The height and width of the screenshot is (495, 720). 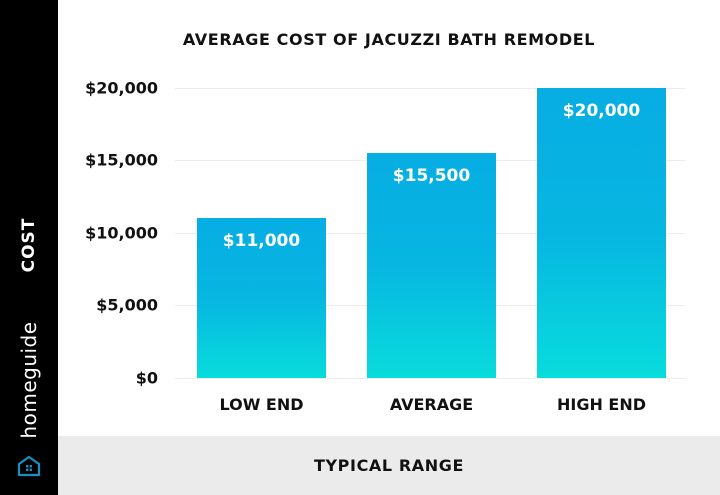 What do you see at coordinates (389, 39) in the screenshot?
I see `chart-title: AVERAGE COST OF JACUZZI BATH REMODEL` at bounding box center [389, 39].